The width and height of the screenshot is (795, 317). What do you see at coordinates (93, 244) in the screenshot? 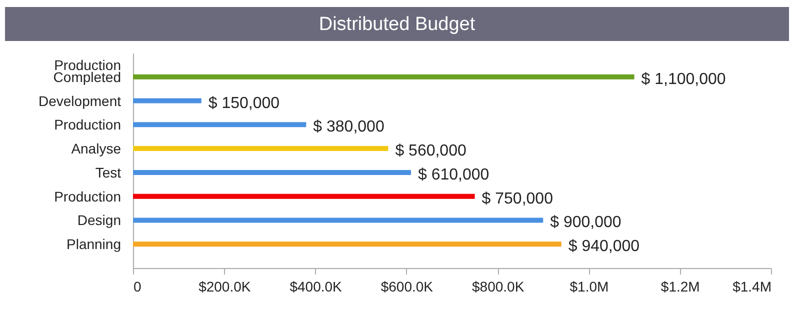
I see `y-tick-label: Planning` at bounding box center [93, 244].